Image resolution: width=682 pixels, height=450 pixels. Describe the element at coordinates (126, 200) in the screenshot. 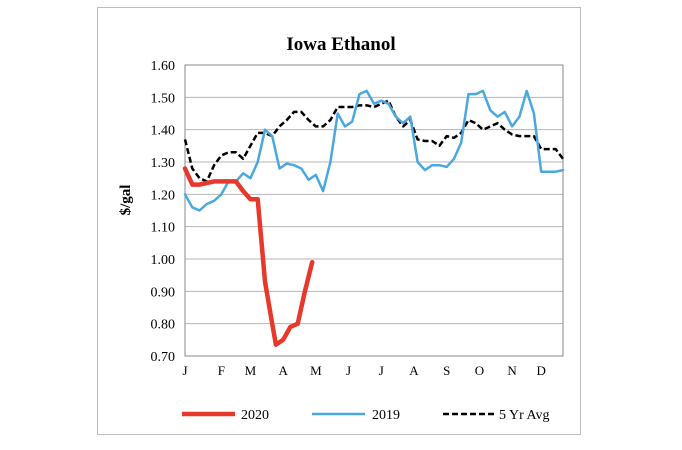

I see `y-axis-label: $/gal` at that location.